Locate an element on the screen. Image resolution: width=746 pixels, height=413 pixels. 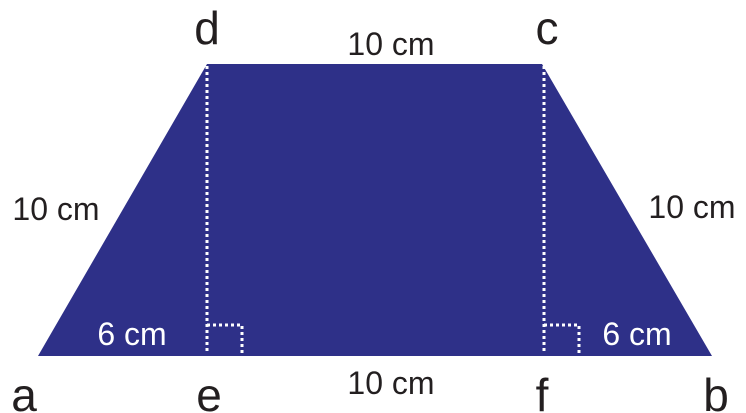
right-angle-marker-e is located at coordinates (225, 338).